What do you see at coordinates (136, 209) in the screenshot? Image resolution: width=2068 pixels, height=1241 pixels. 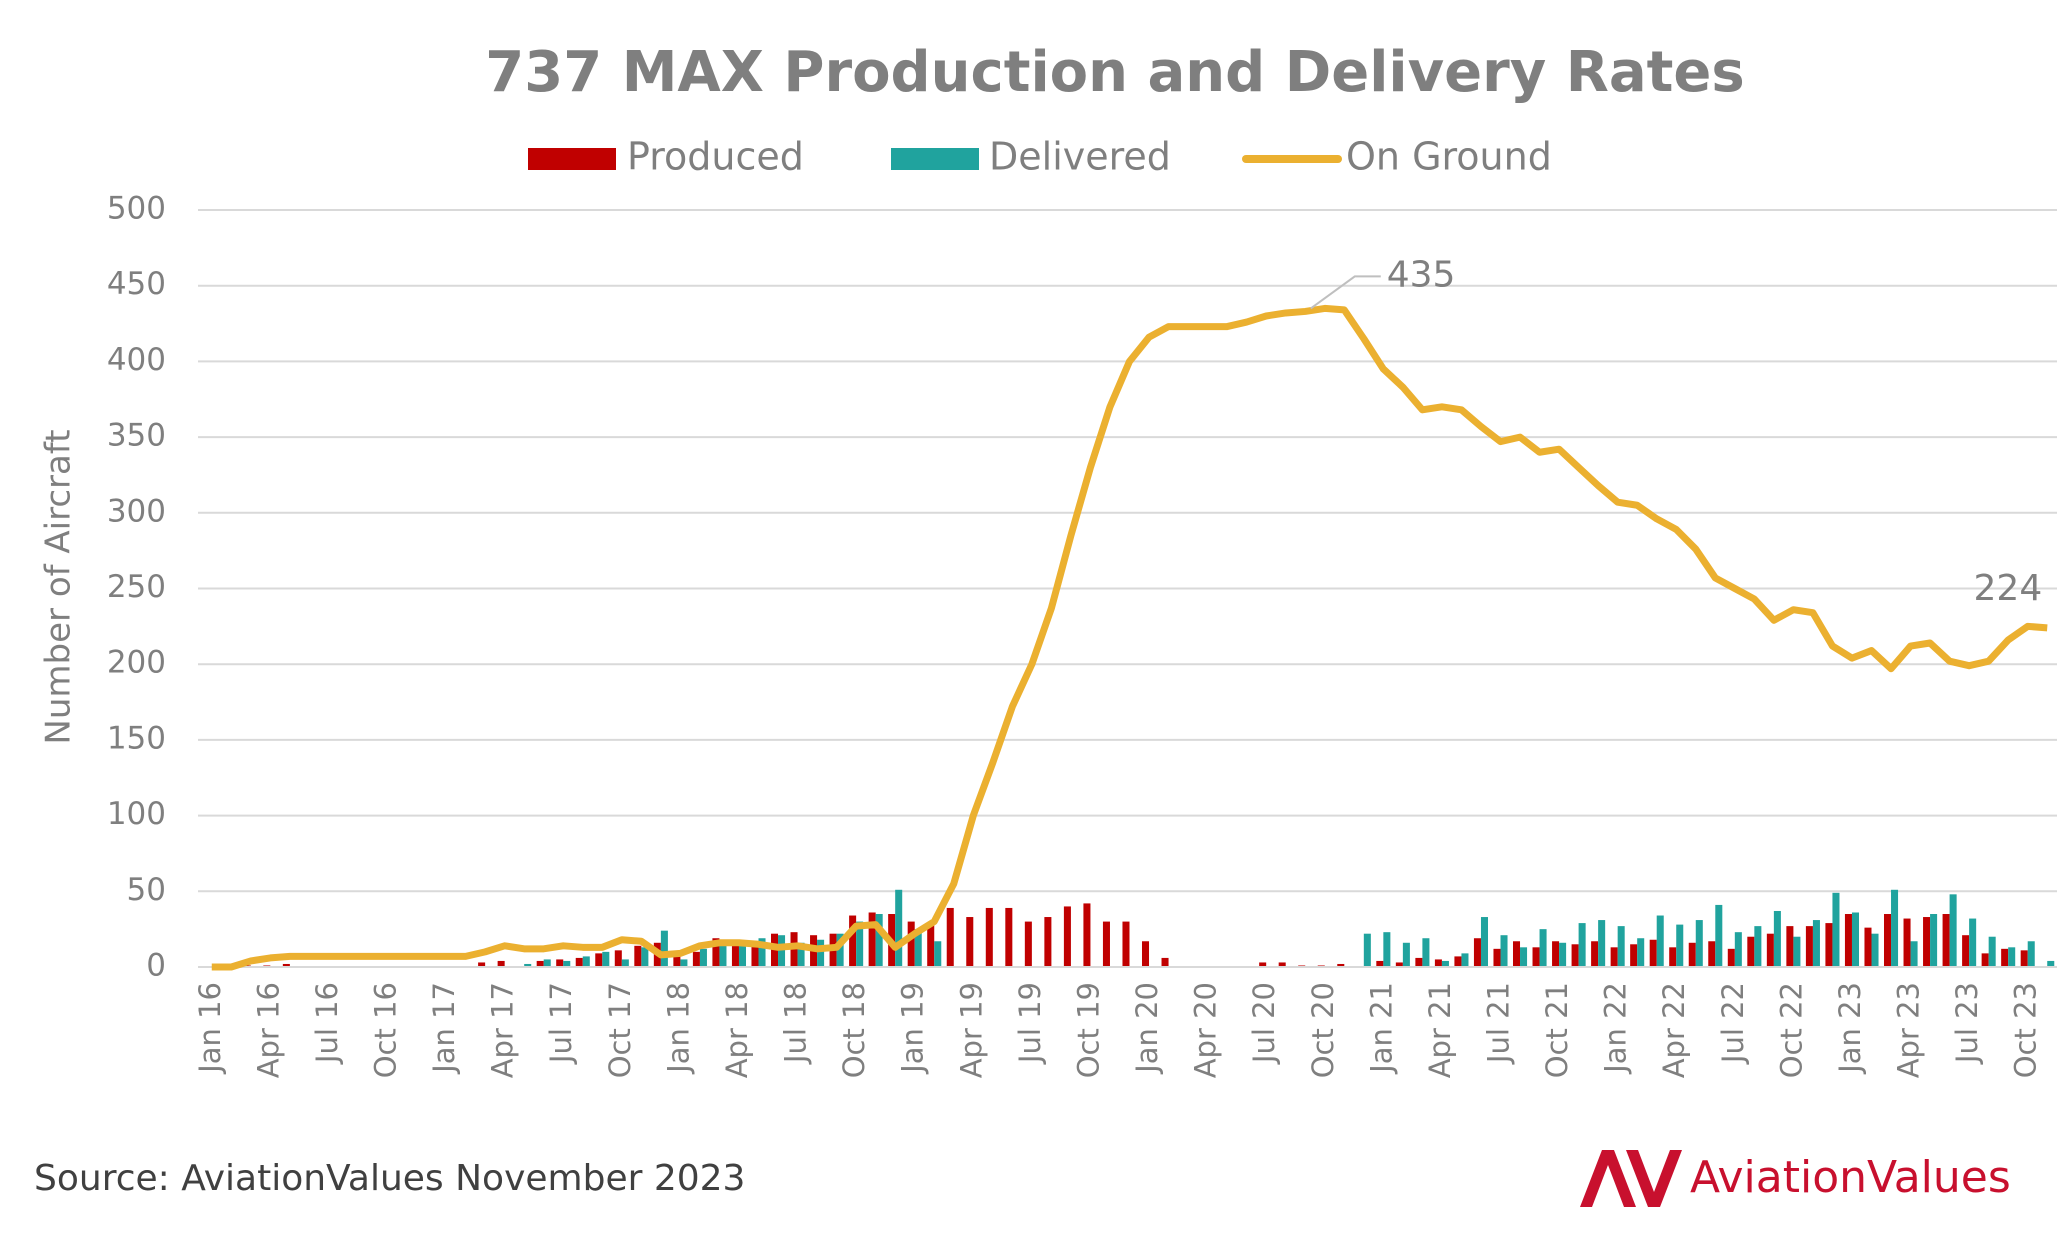 I see `y-tick-label: 500` at bounding box center [136, 209].